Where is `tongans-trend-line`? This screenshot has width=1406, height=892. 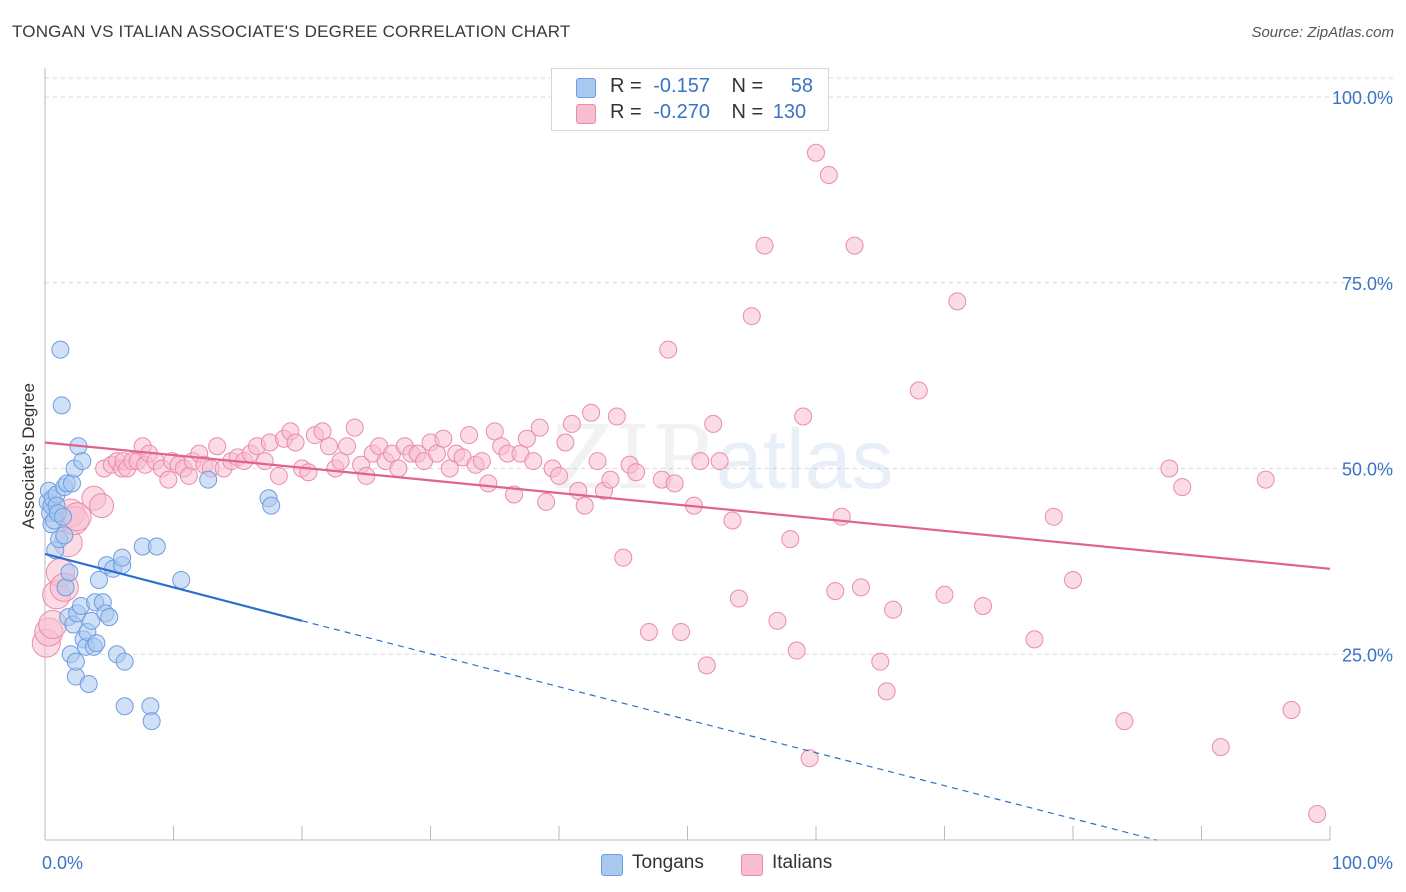 tongans-trend-line is located at coordinates (173, 587).